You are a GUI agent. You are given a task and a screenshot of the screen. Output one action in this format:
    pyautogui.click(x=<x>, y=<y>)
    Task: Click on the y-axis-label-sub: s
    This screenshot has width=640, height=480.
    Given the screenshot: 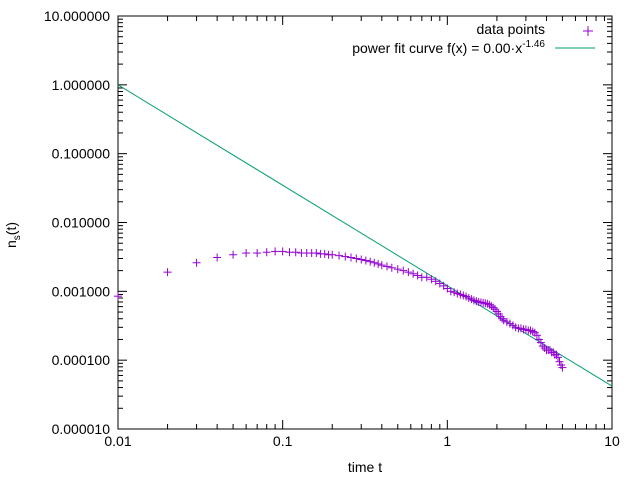 What is the action you would take?
    pyautogui.click(x=17, y=237)
    